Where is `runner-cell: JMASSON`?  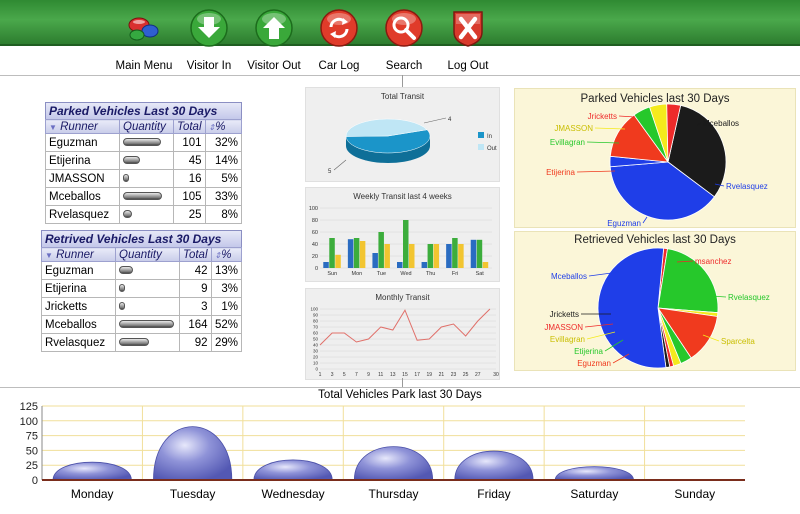
runner-cell: JMASSON is located at coordinates (82, 178).